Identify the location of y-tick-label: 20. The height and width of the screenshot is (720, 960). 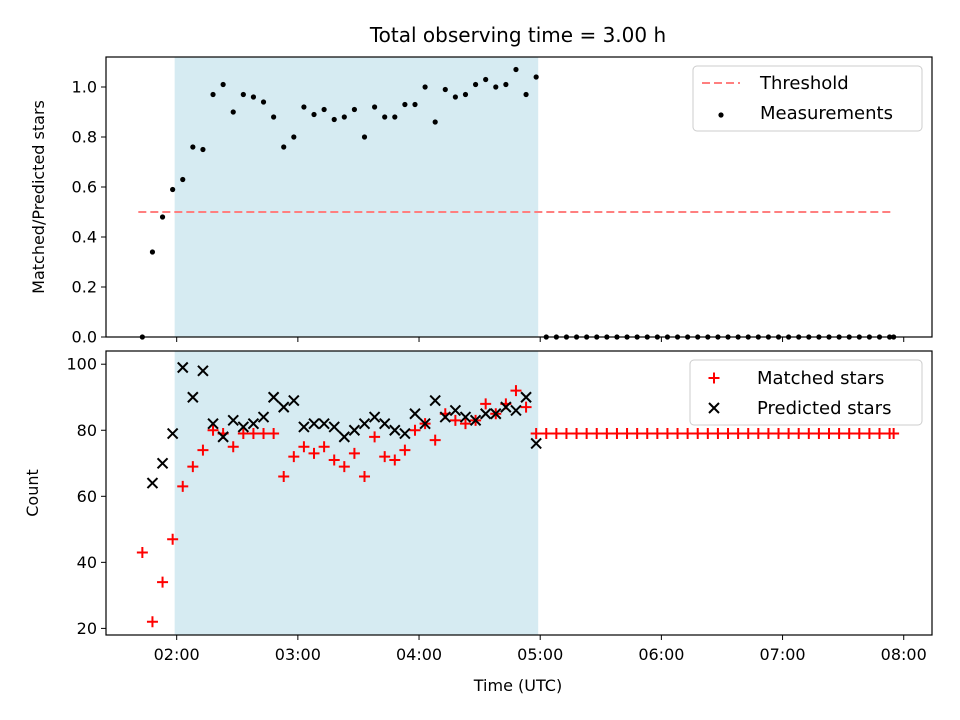
(87, 628).